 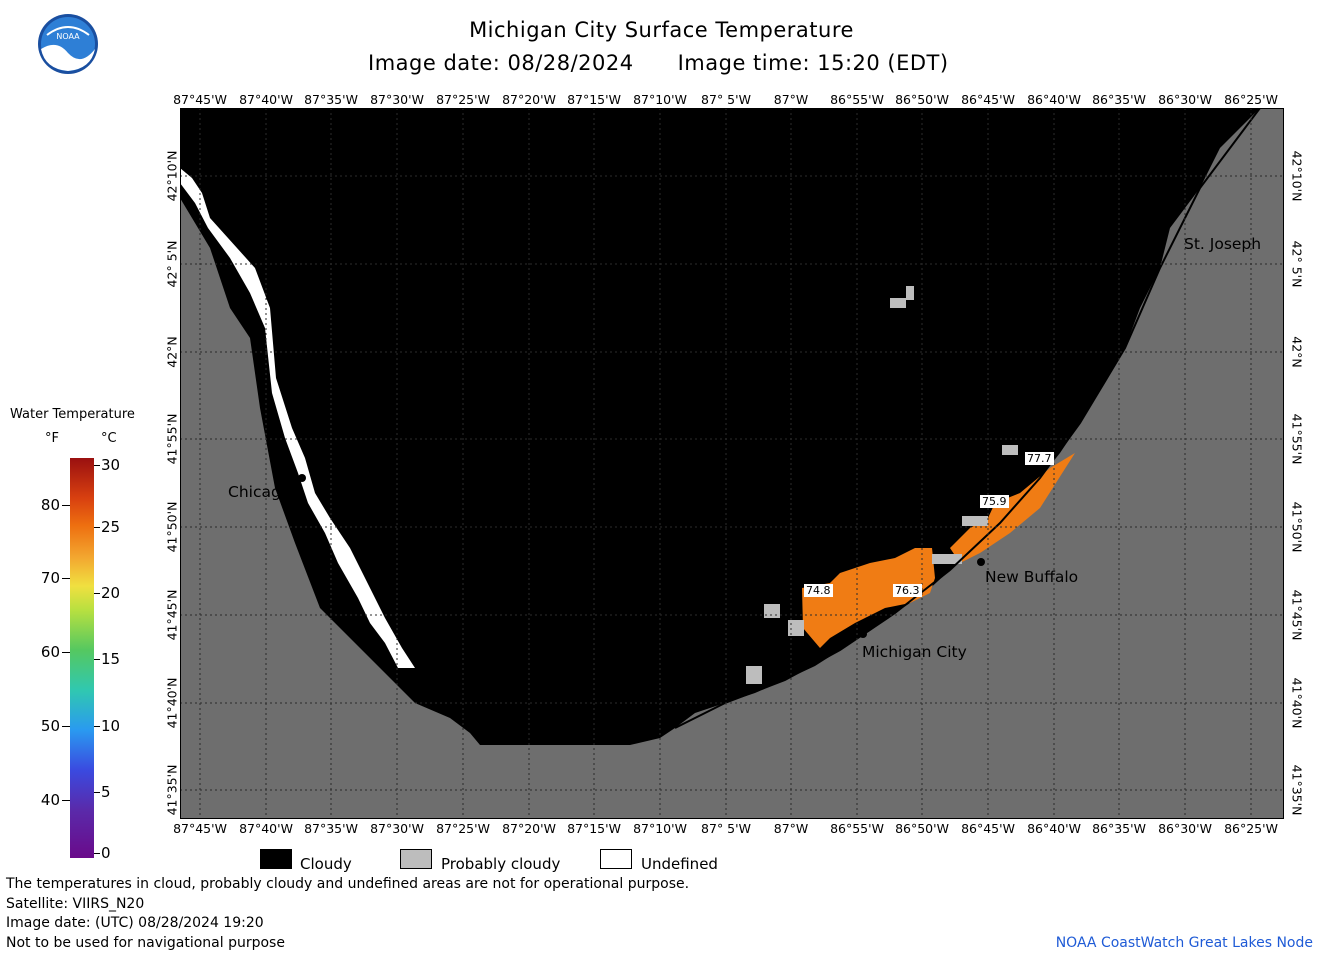 What do you see at coordinates (1223, 244) in the screenshot?
I see `city-label-st-joseph: St. Joseph` at bounding box center [1223, 244].